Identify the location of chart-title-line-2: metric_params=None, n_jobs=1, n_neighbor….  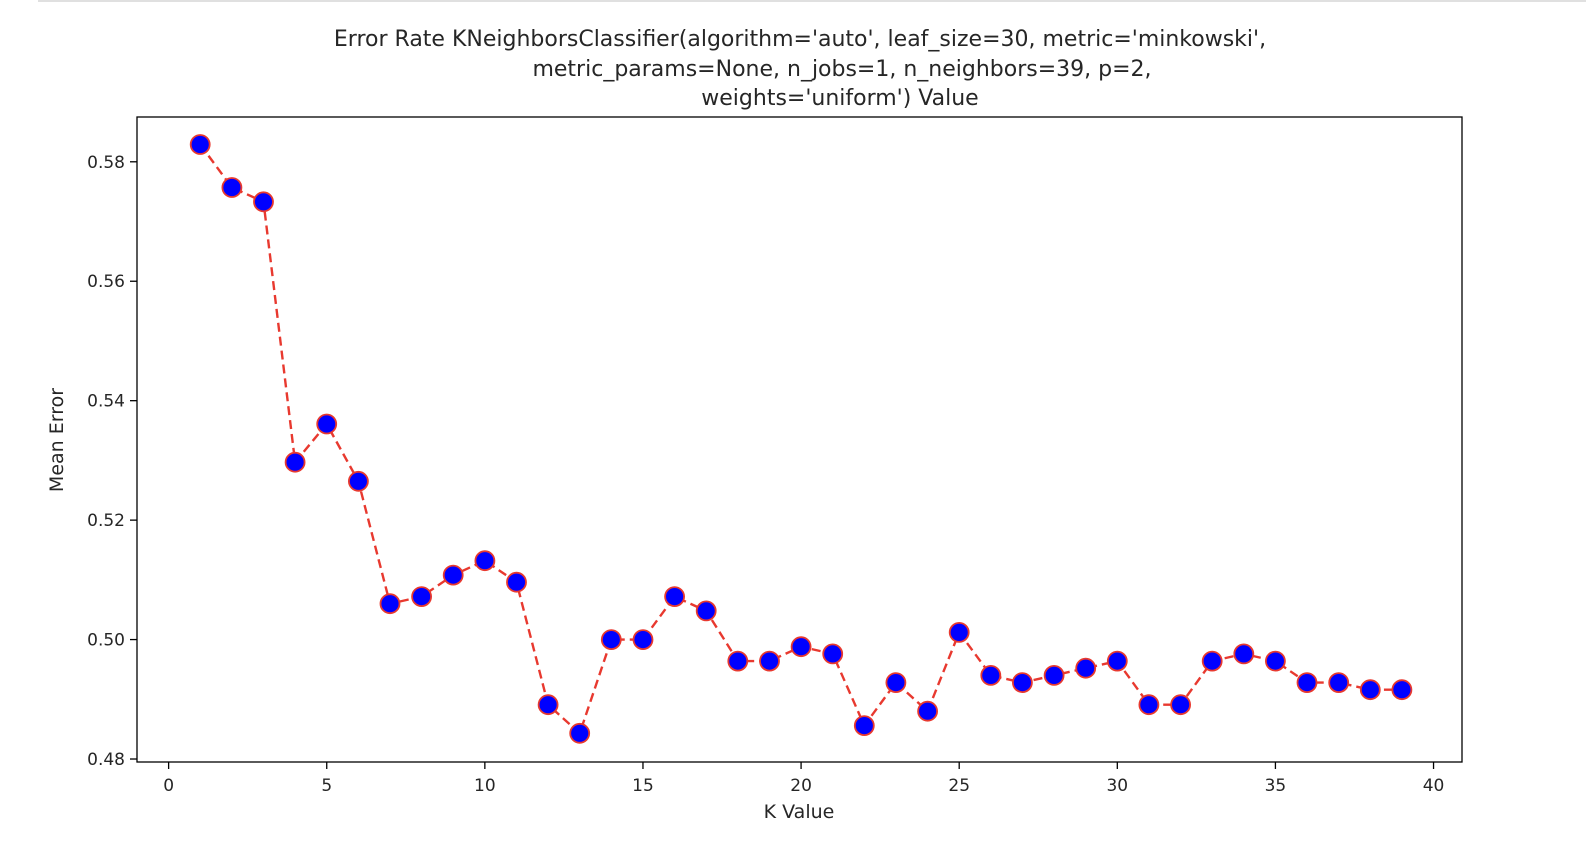
(841, 69).